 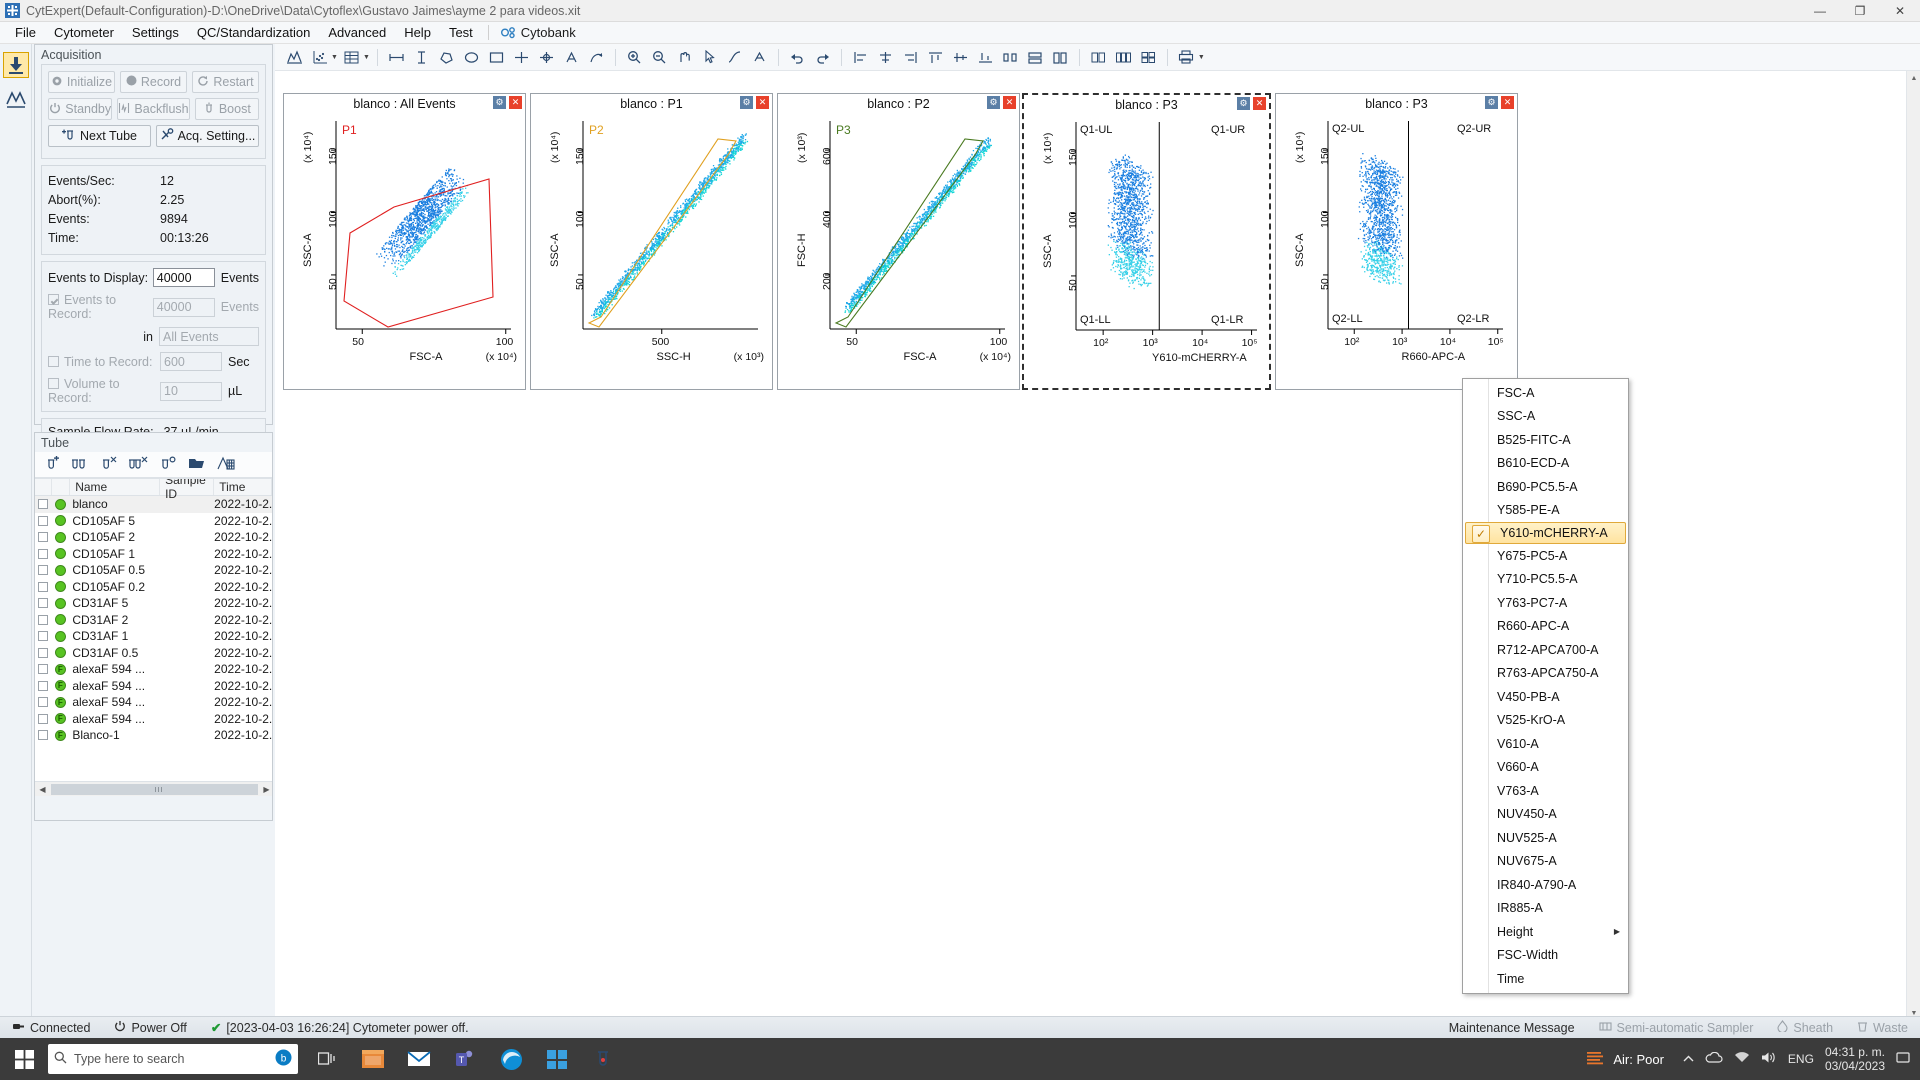 What do you see at coordinates (1545, 979) in the screenshot?
I see `context-menu-item: Time` at bounding box center [1545, 979].